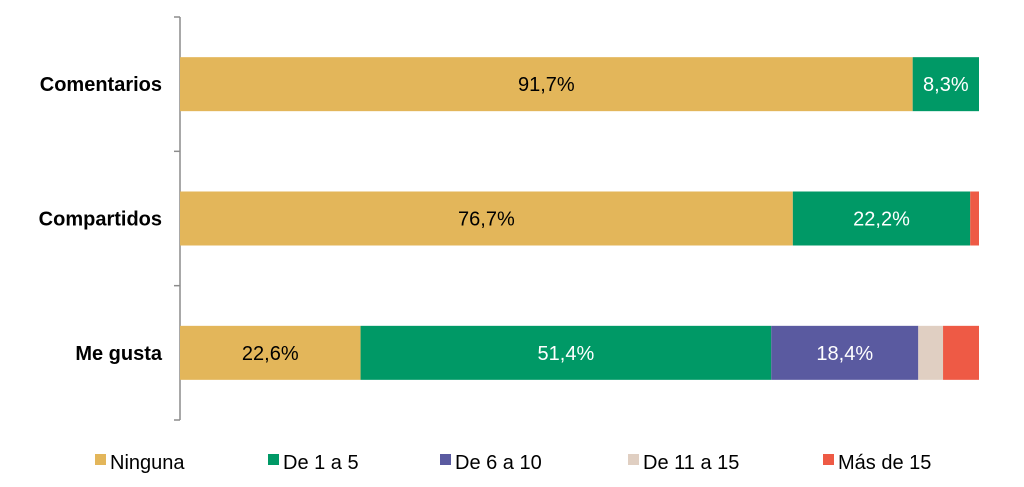 The height and width of the screenshot is (487, 1024). What do you see at coordinates (884, 463) in the screenshot?
I see `legend-label: Más de 15` at bounding box center [884, 463].